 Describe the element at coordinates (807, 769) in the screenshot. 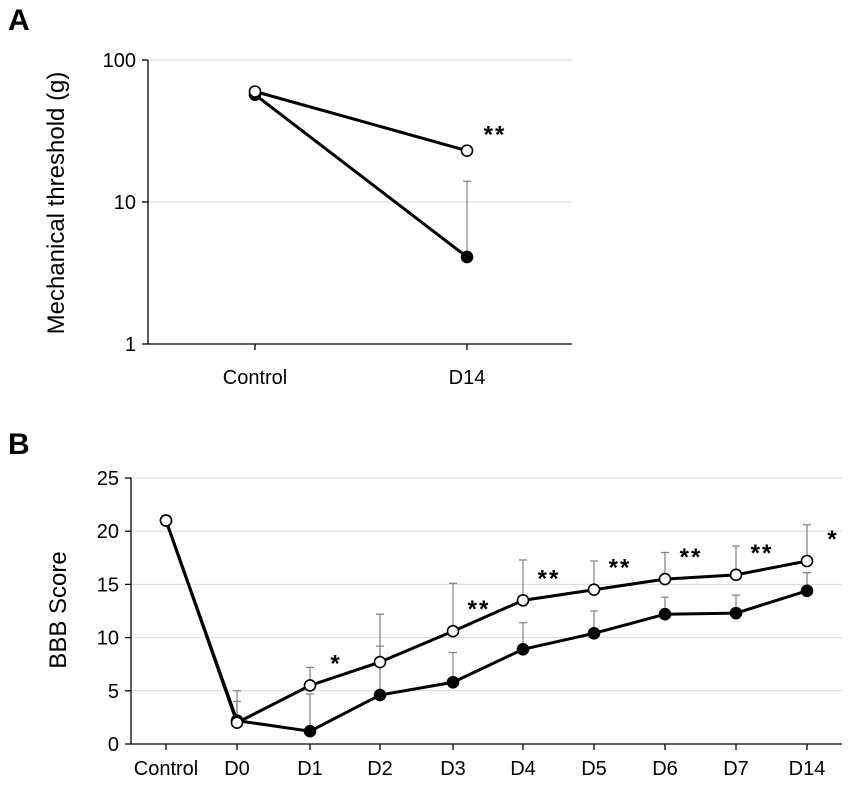

I see `panel-b-x-tick-label: D14` at that location.